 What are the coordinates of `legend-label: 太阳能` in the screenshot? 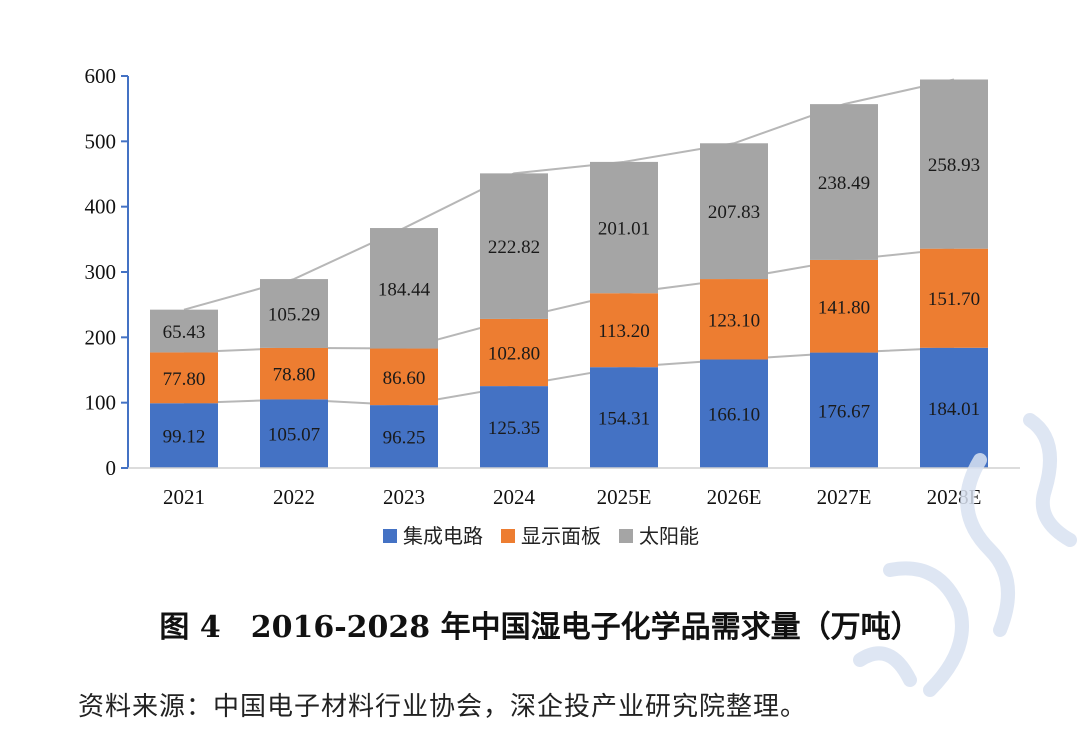 It's located at (669, 536).